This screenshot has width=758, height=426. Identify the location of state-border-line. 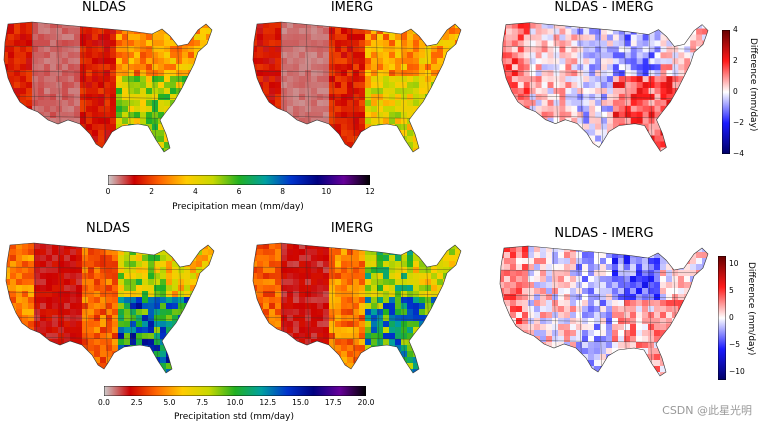
(605, 72).